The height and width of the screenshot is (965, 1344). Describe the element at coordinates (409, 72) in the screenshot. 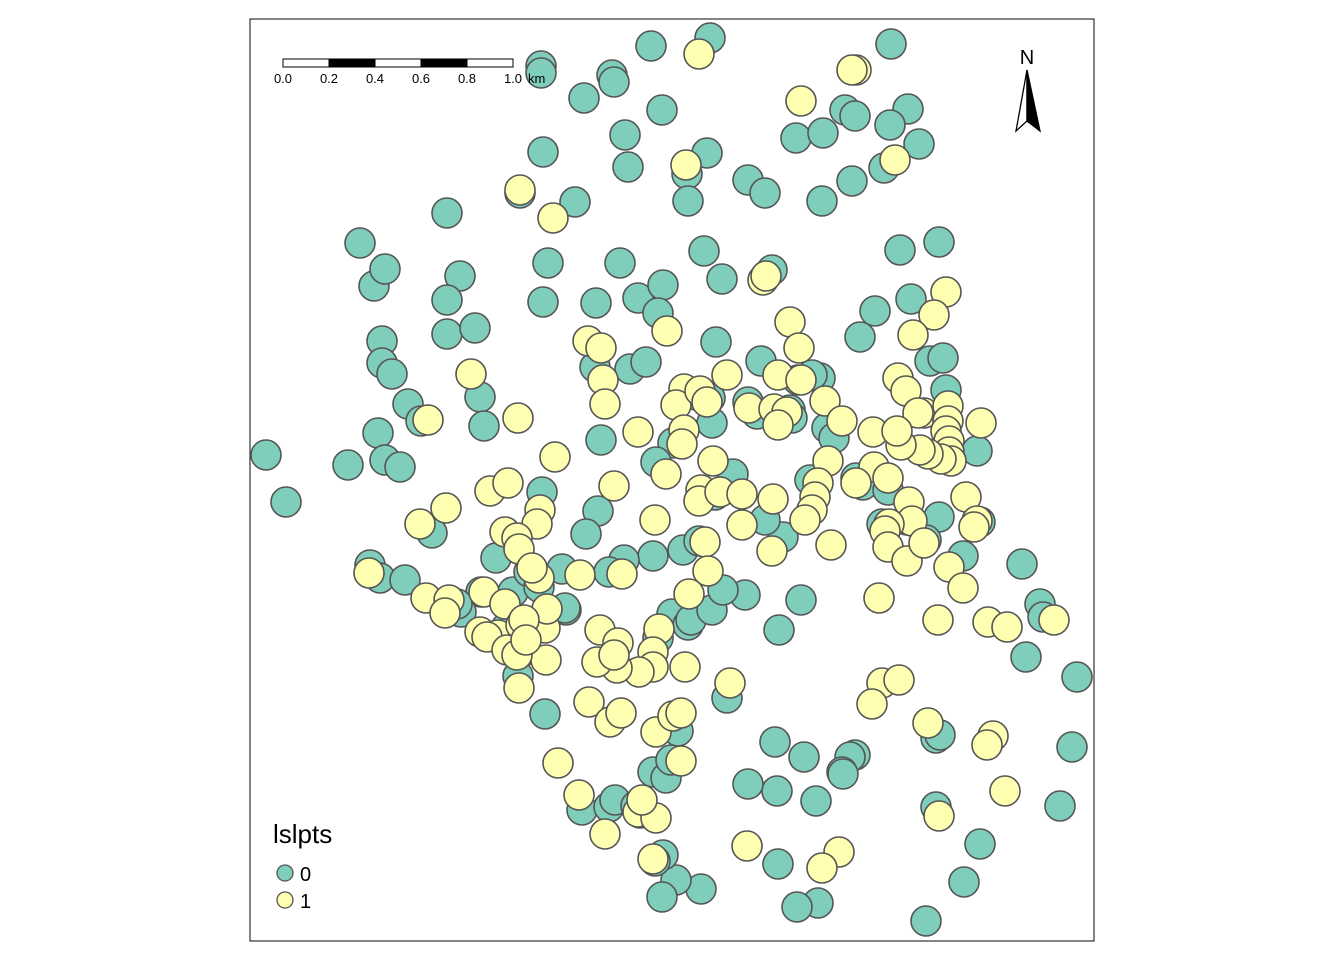

I see `scale-bar: 0.0 0.2 0.4 0.6 0.8 1.0 km` at that location.